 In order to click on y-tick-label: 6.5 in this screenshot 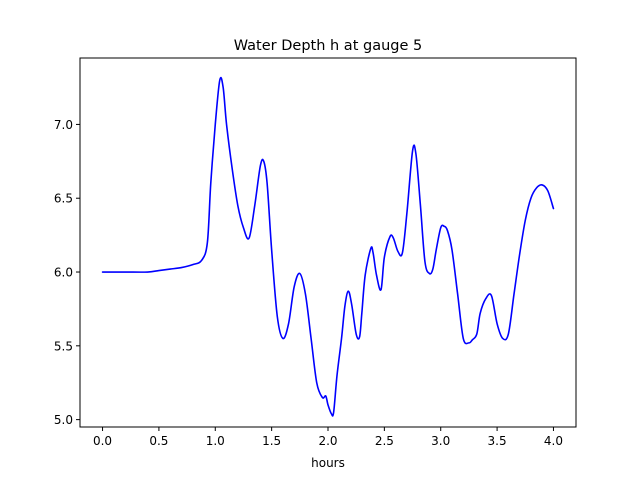, I will do `click(63, 199)`.